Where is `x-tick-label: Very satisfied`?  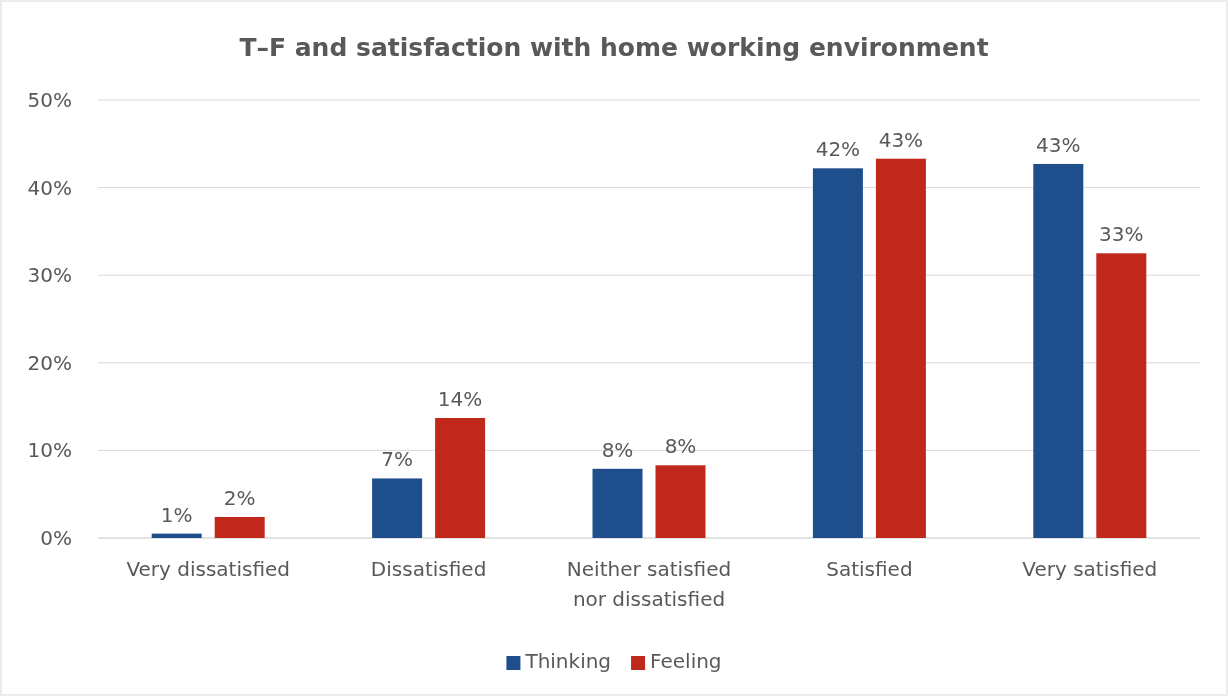
x-tick-label: Very satisfied is located at coordinates (1090, 569).